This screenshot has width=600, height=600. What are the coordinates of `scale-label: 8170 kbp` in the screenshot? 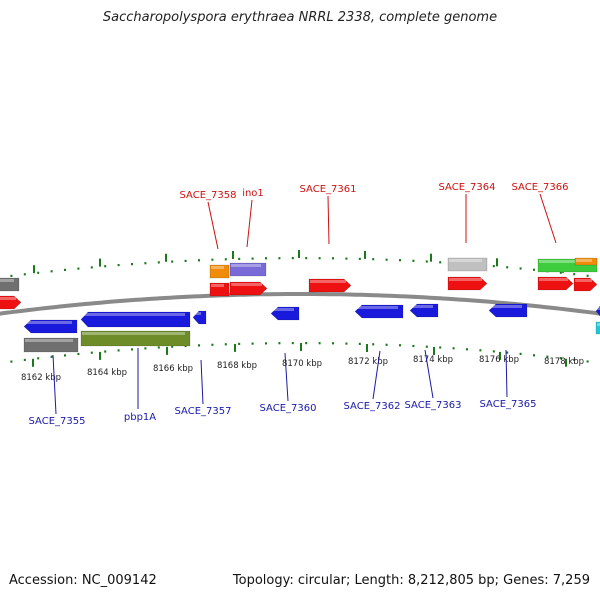 It's located at (302, 364).